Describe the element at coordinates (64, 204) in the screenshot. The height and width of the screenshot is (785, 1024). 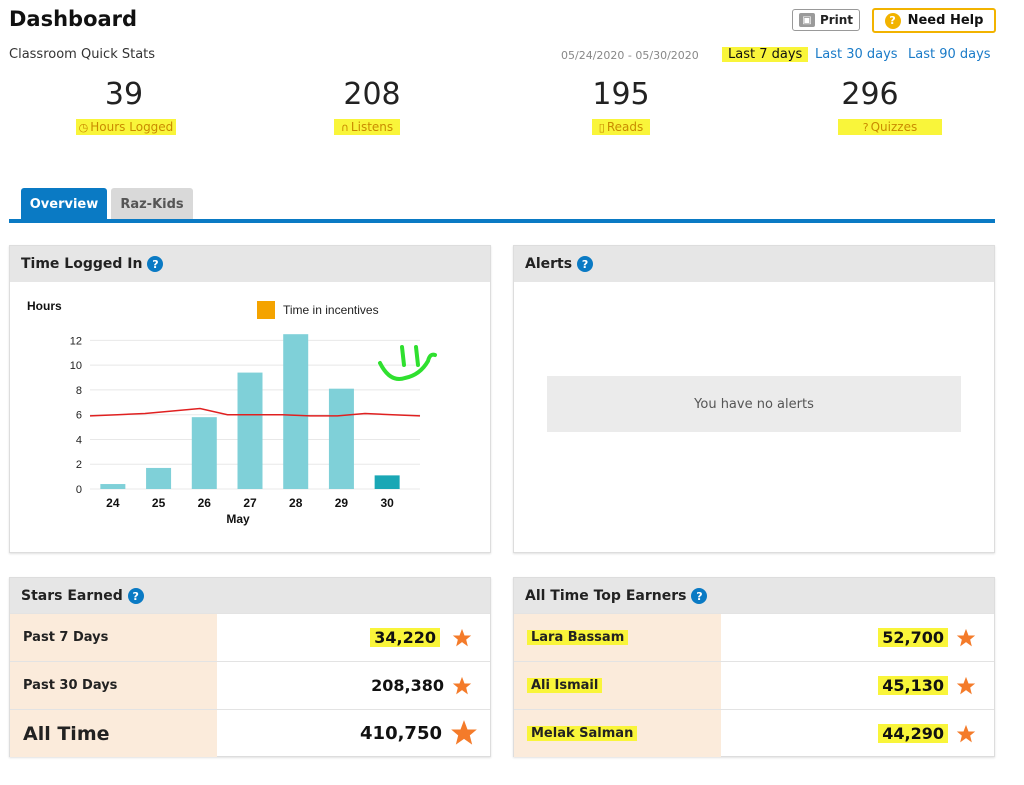
I see `tab-overview: Overview` at that location.